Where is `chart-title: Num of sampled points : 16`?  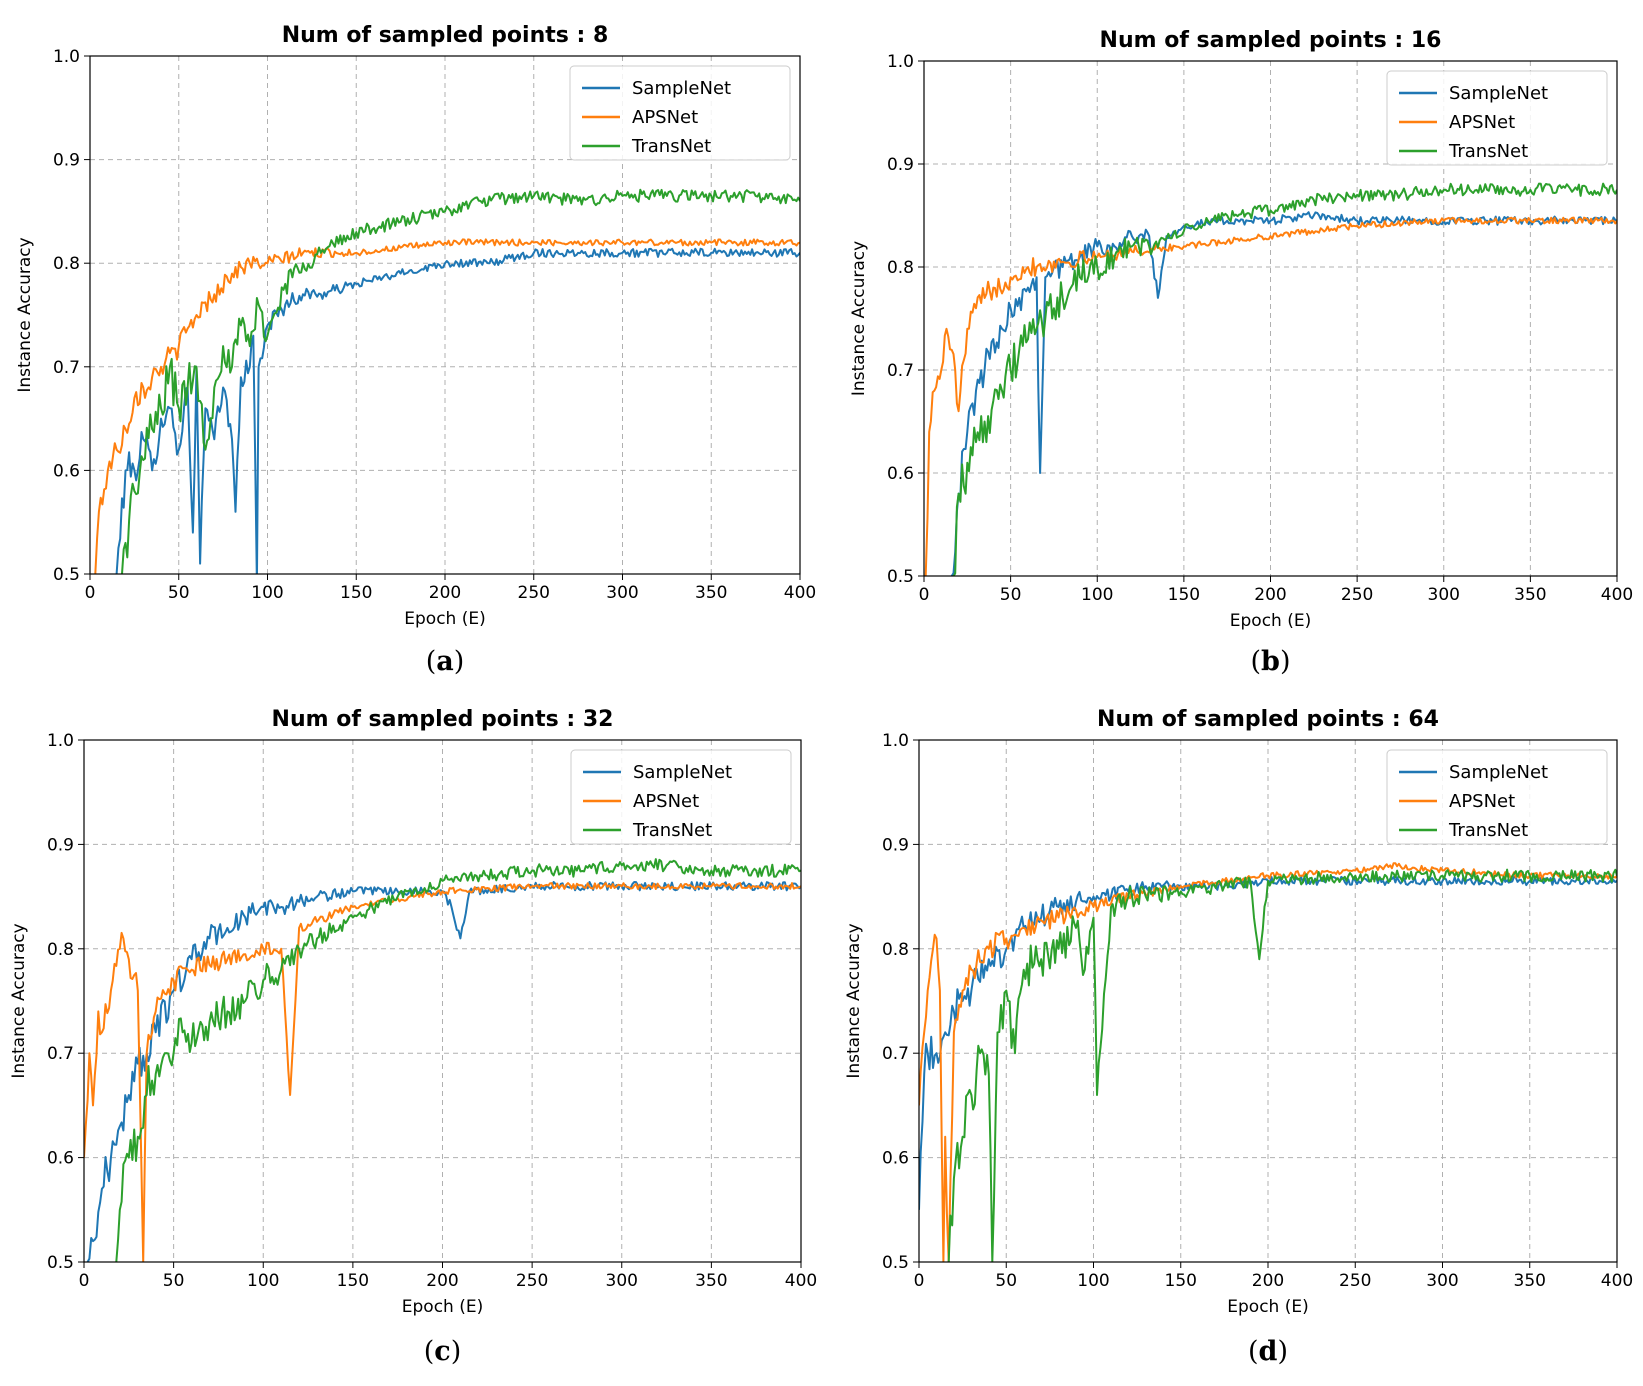
chart-title: Num of sampled points : 16 is located at coordinates (1271, 40).